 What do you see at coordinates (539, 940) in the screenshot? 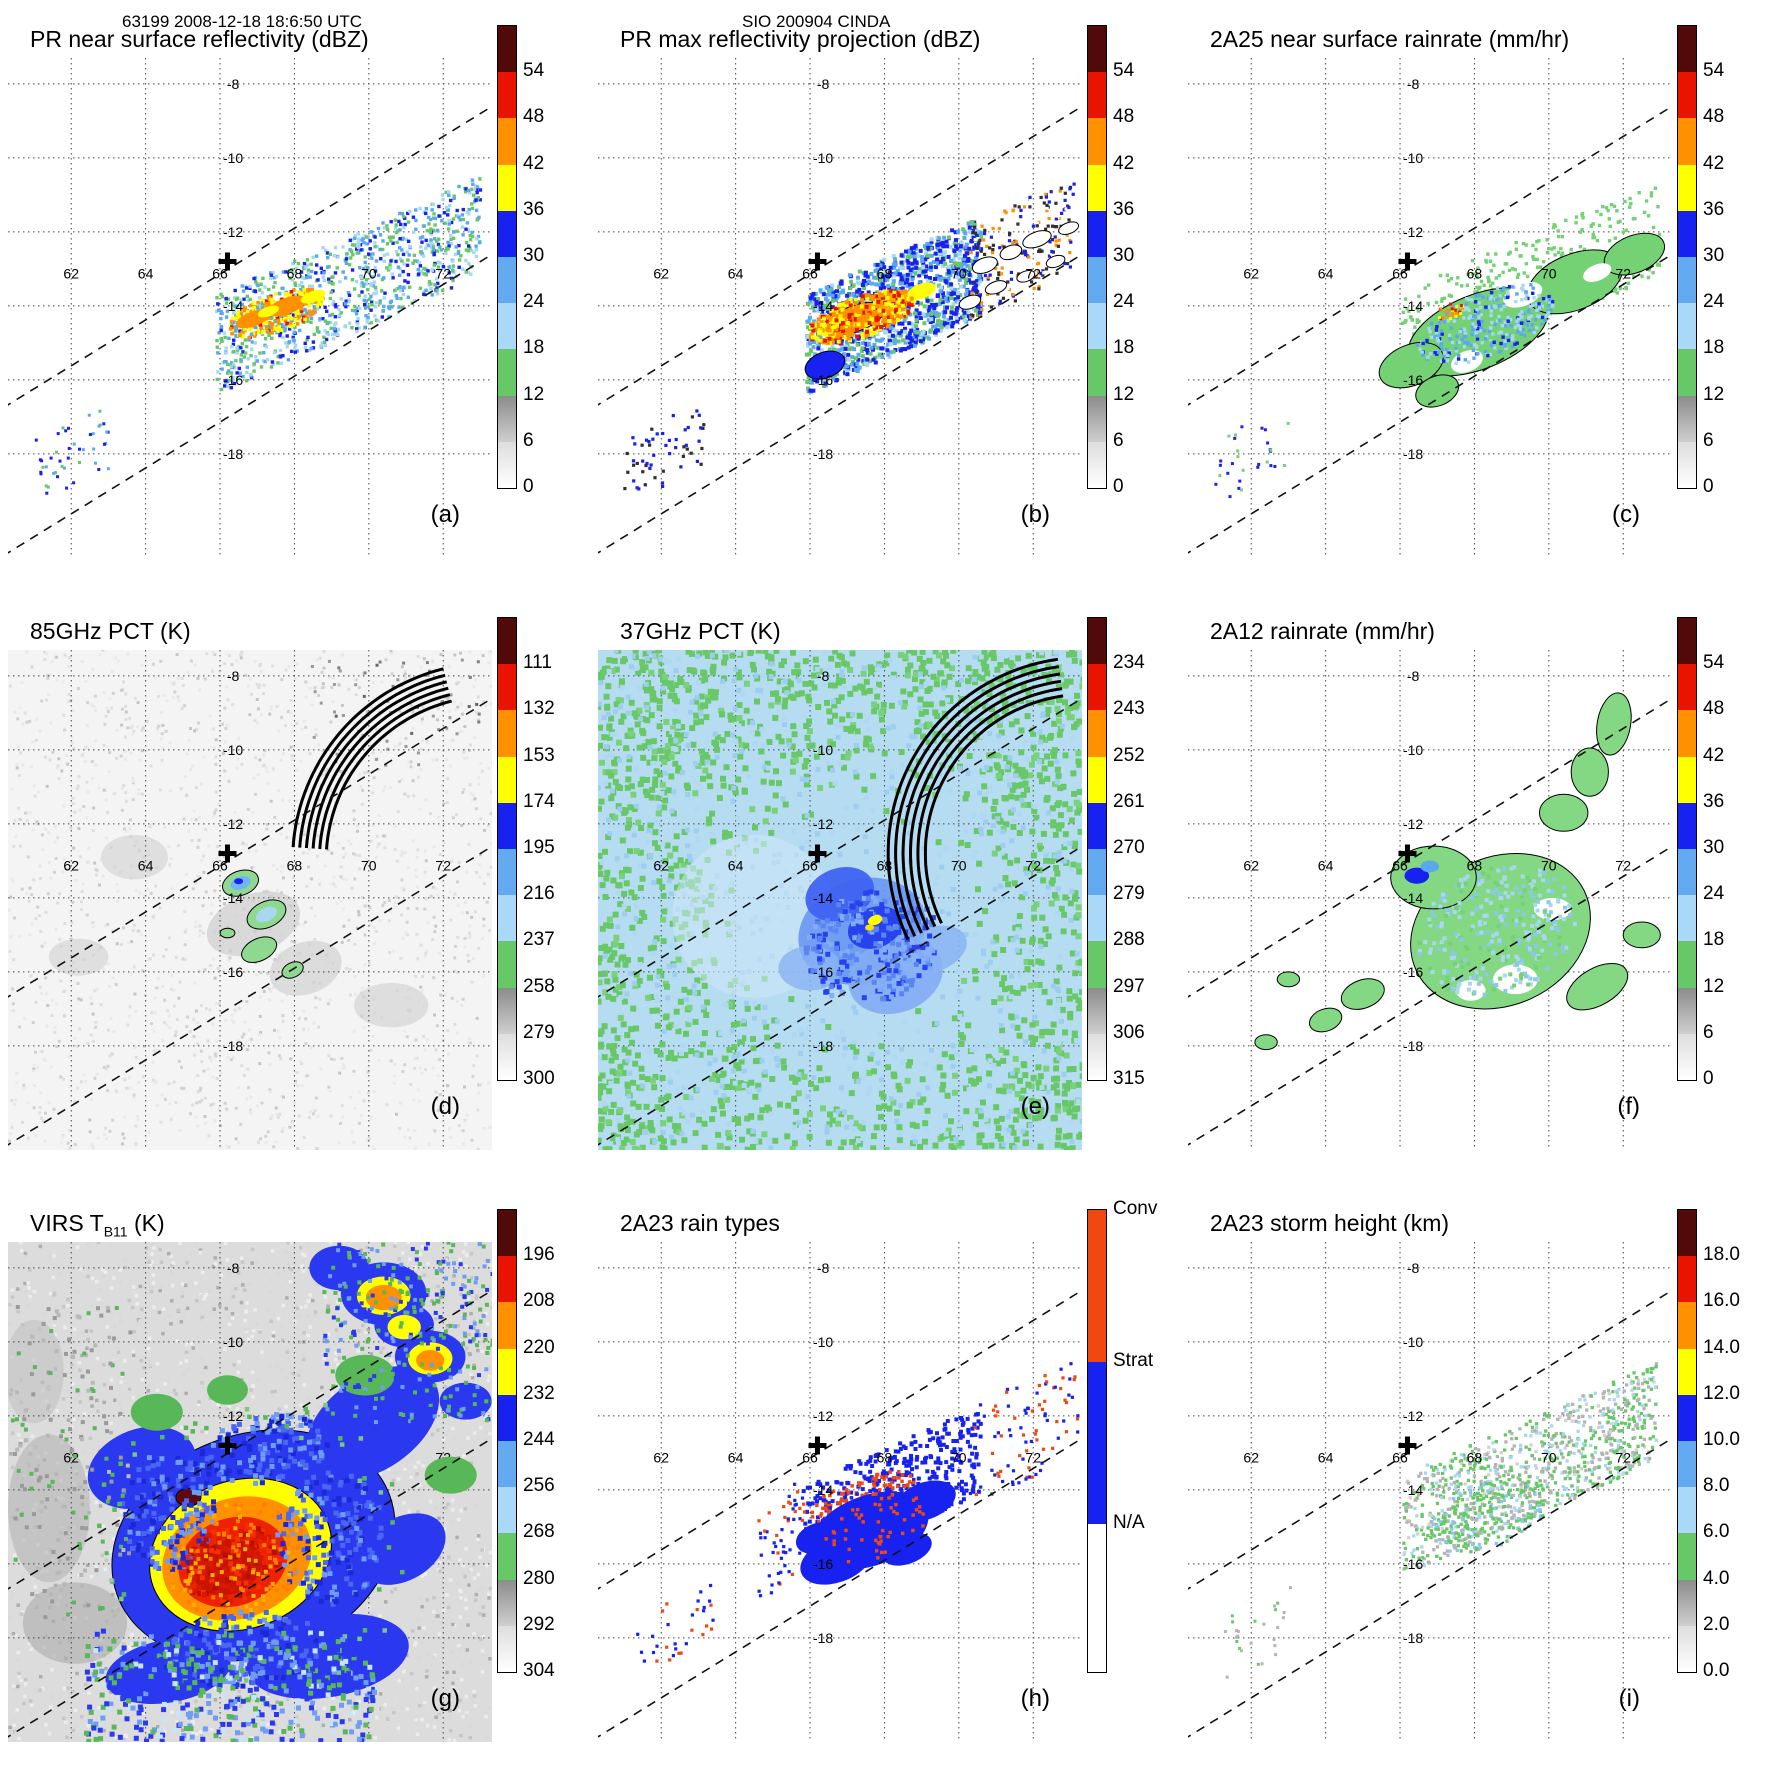
I see `colorbar-tick: 237` at bounding box center [539, 940].